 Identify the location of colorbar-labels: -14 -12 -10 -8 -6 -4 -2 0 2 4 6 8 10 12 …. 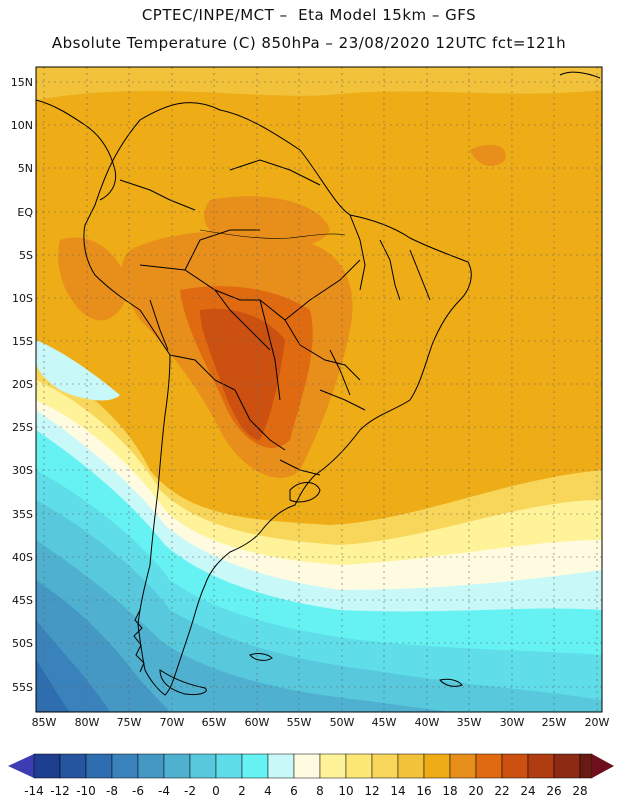
(305, 791).